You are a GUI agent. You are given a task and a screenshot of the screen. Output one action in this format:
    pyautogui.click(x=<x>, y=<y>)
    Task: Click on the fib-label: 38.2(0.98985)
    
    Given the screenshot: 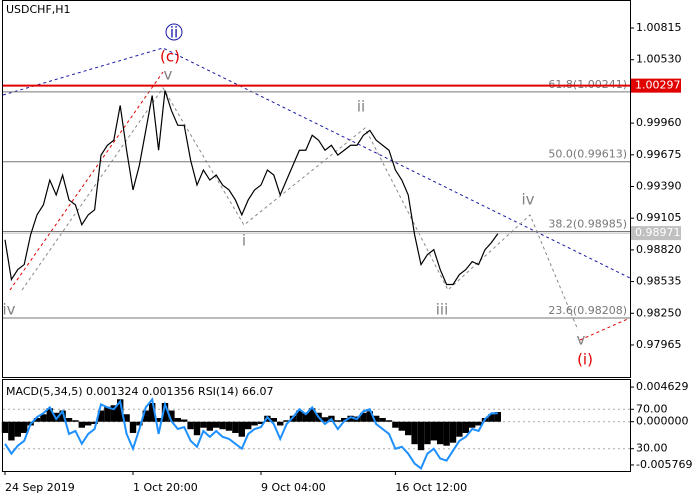 What is the action you would take?
    pyautogui.click(x=587, y=224)
    